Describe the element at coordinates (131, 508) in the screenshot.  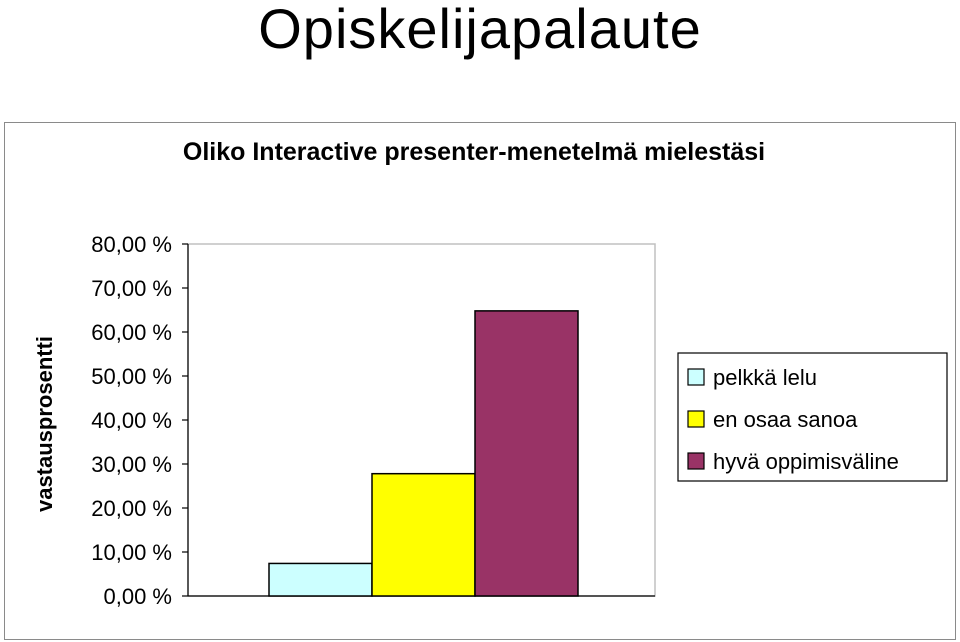
I see `y-tick-label: 20,00 %` at that location.